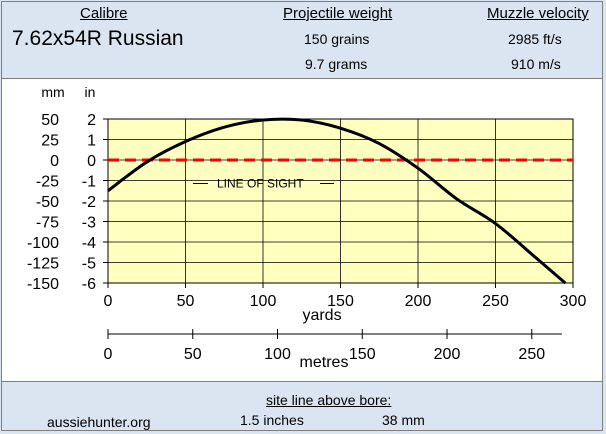 Image resolution: width=606 pixels, height=434 pixels. Describe the element at coordinates (50, 120) in the screenshot. I see `y-tick-label-mm: 50` at that location.